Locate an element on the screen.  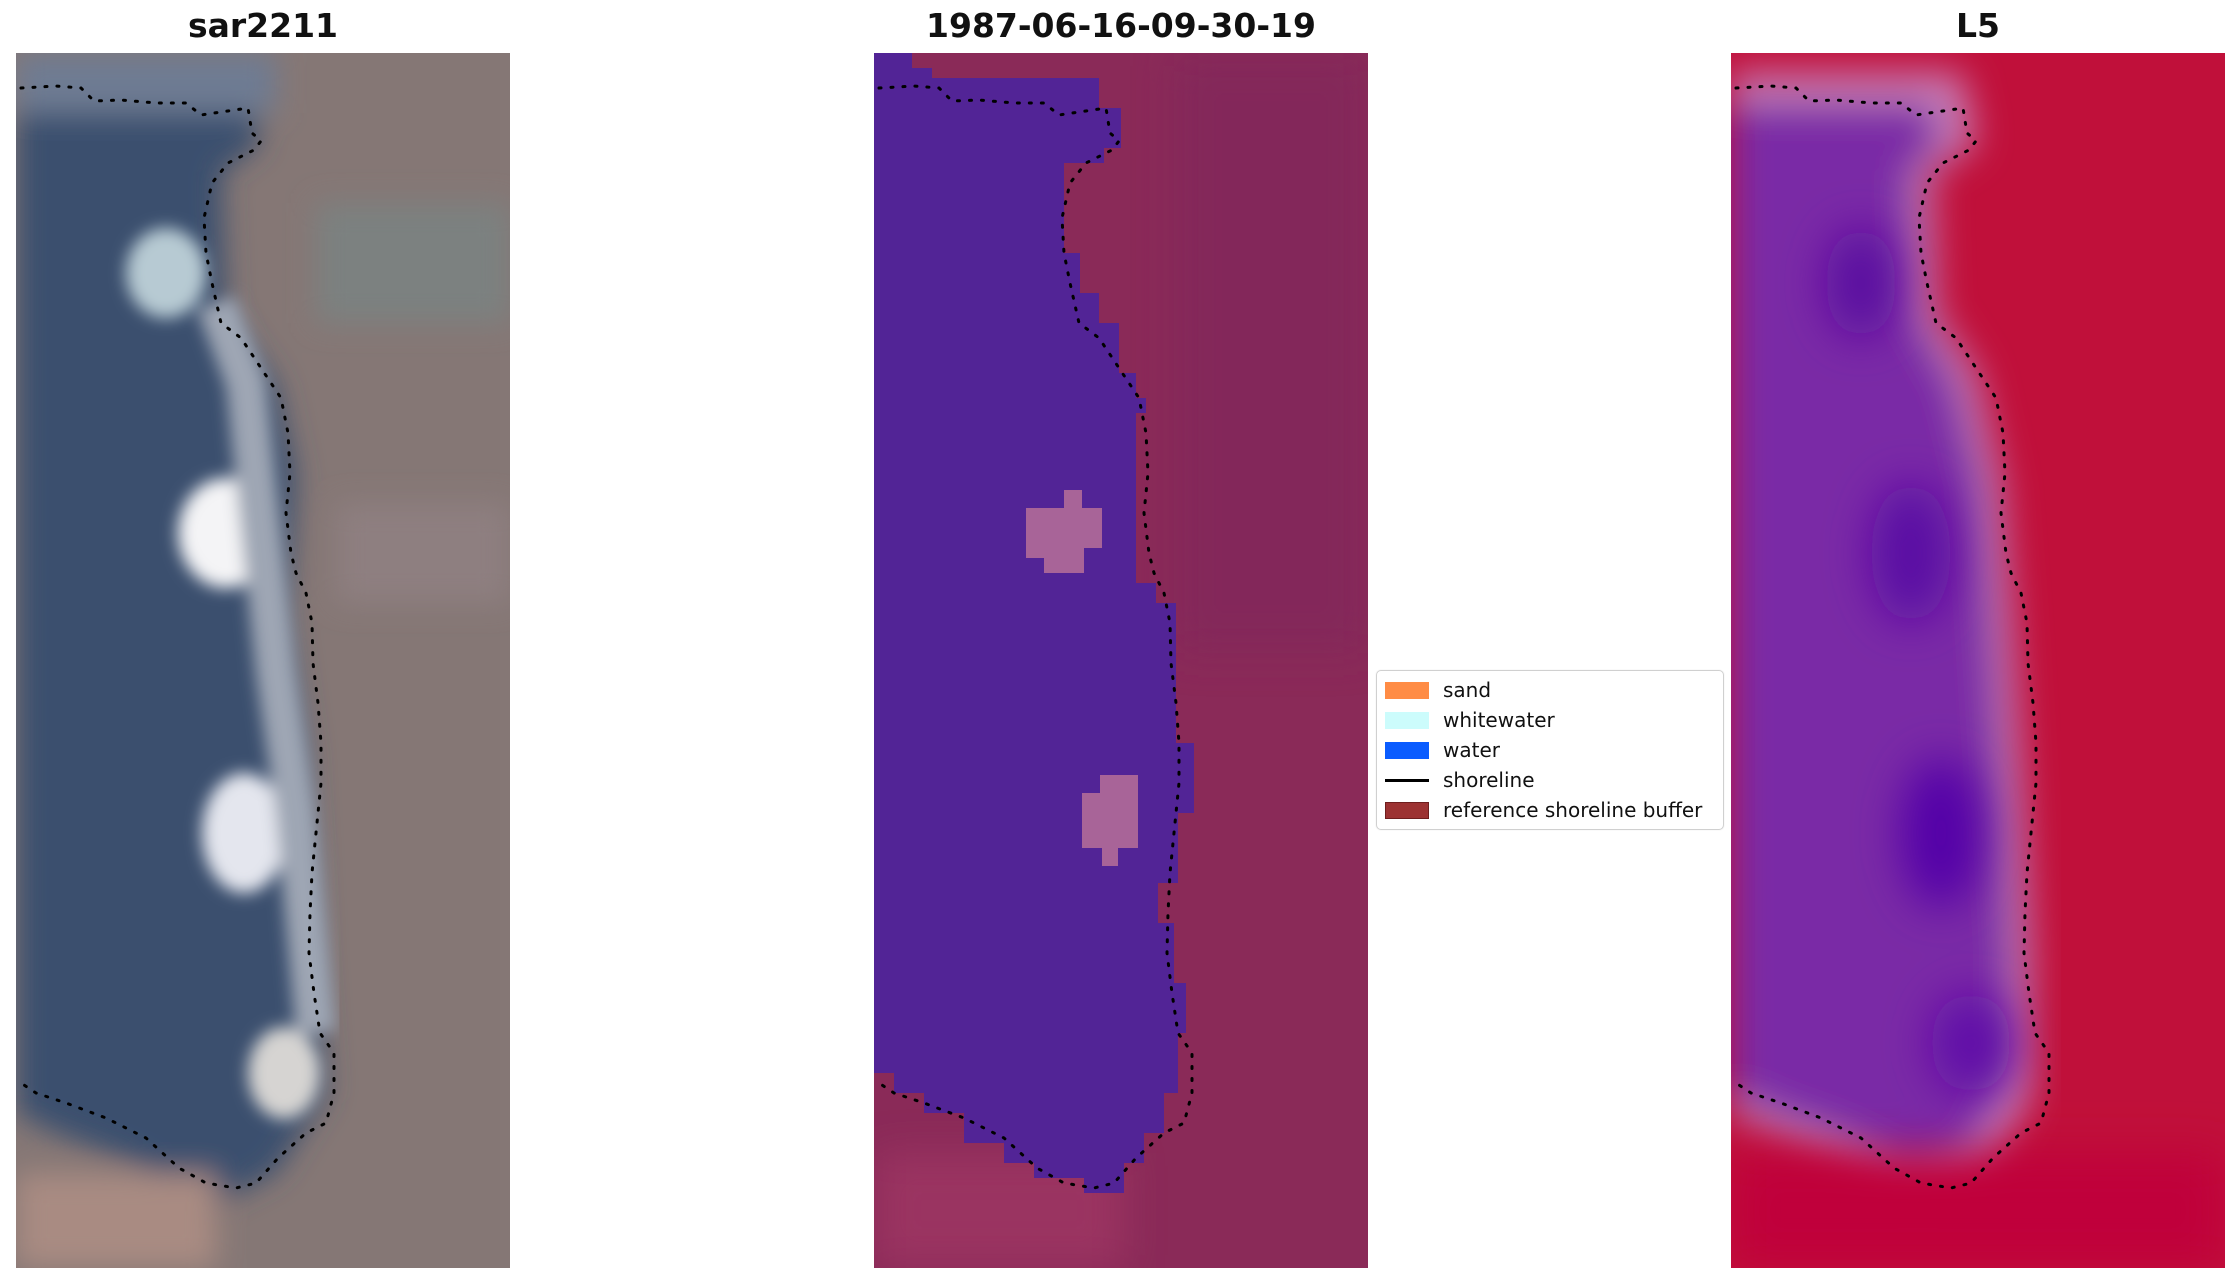
legend-item-whitewater: whitewater is located at coordinates (1470, 720).